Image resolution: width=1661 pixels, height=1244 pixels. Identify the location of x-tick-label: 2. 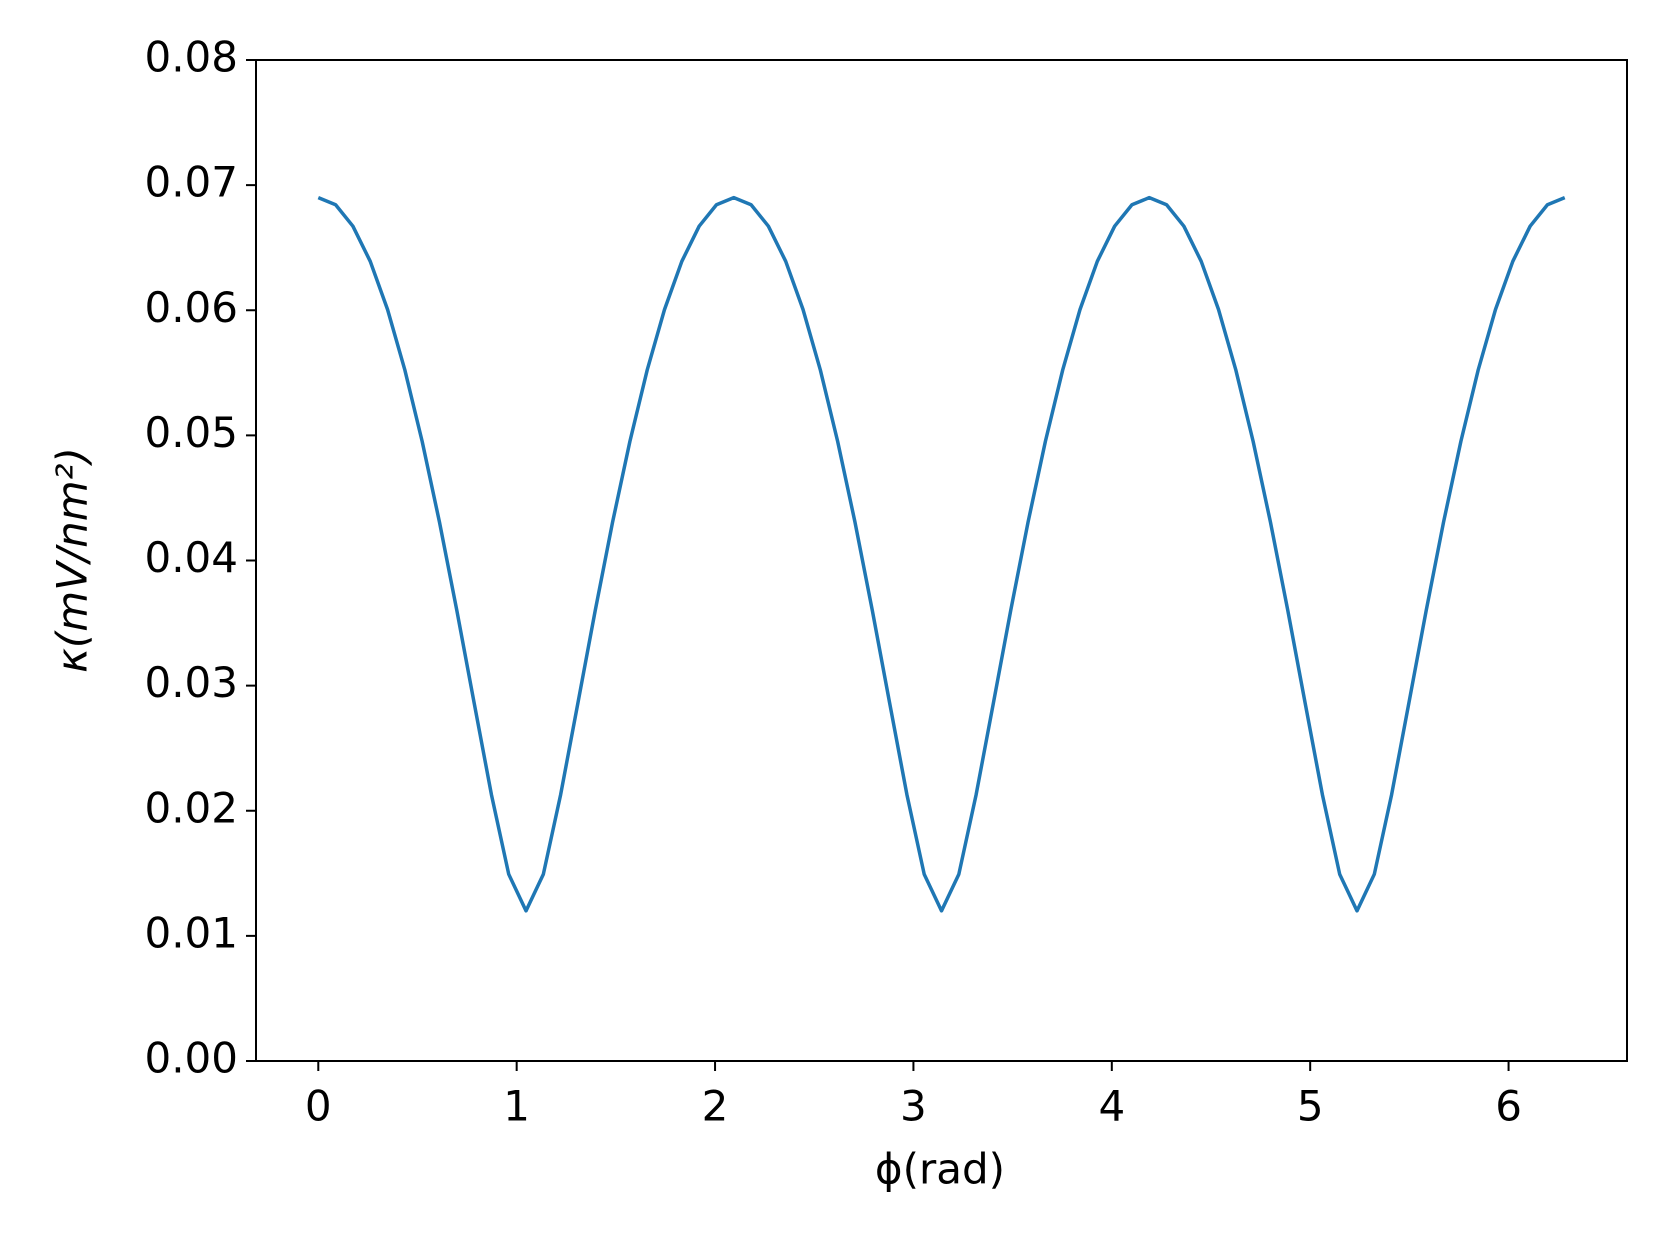
(715, 1106).